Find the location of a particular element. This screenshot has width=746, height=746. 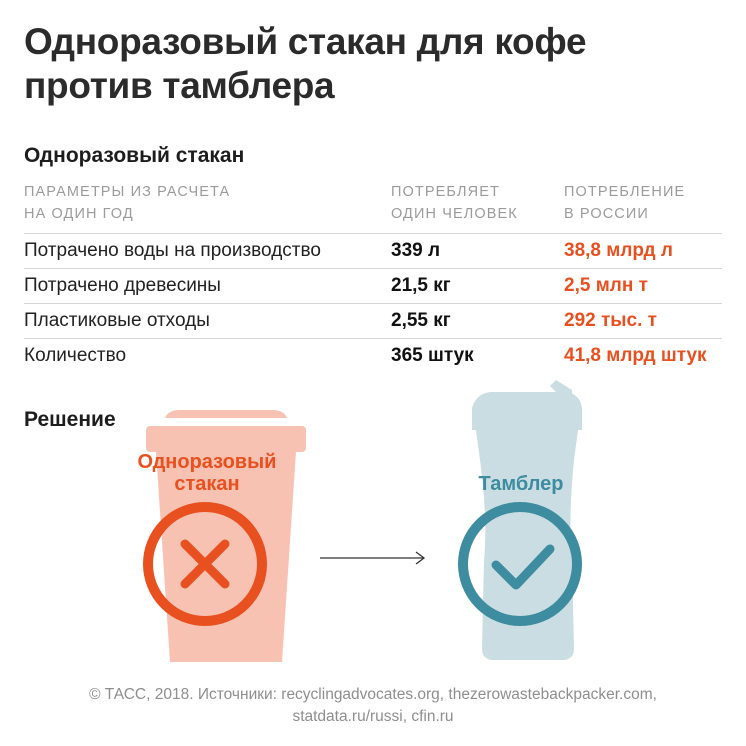

cross-icon is located at coordinates (205, 564).